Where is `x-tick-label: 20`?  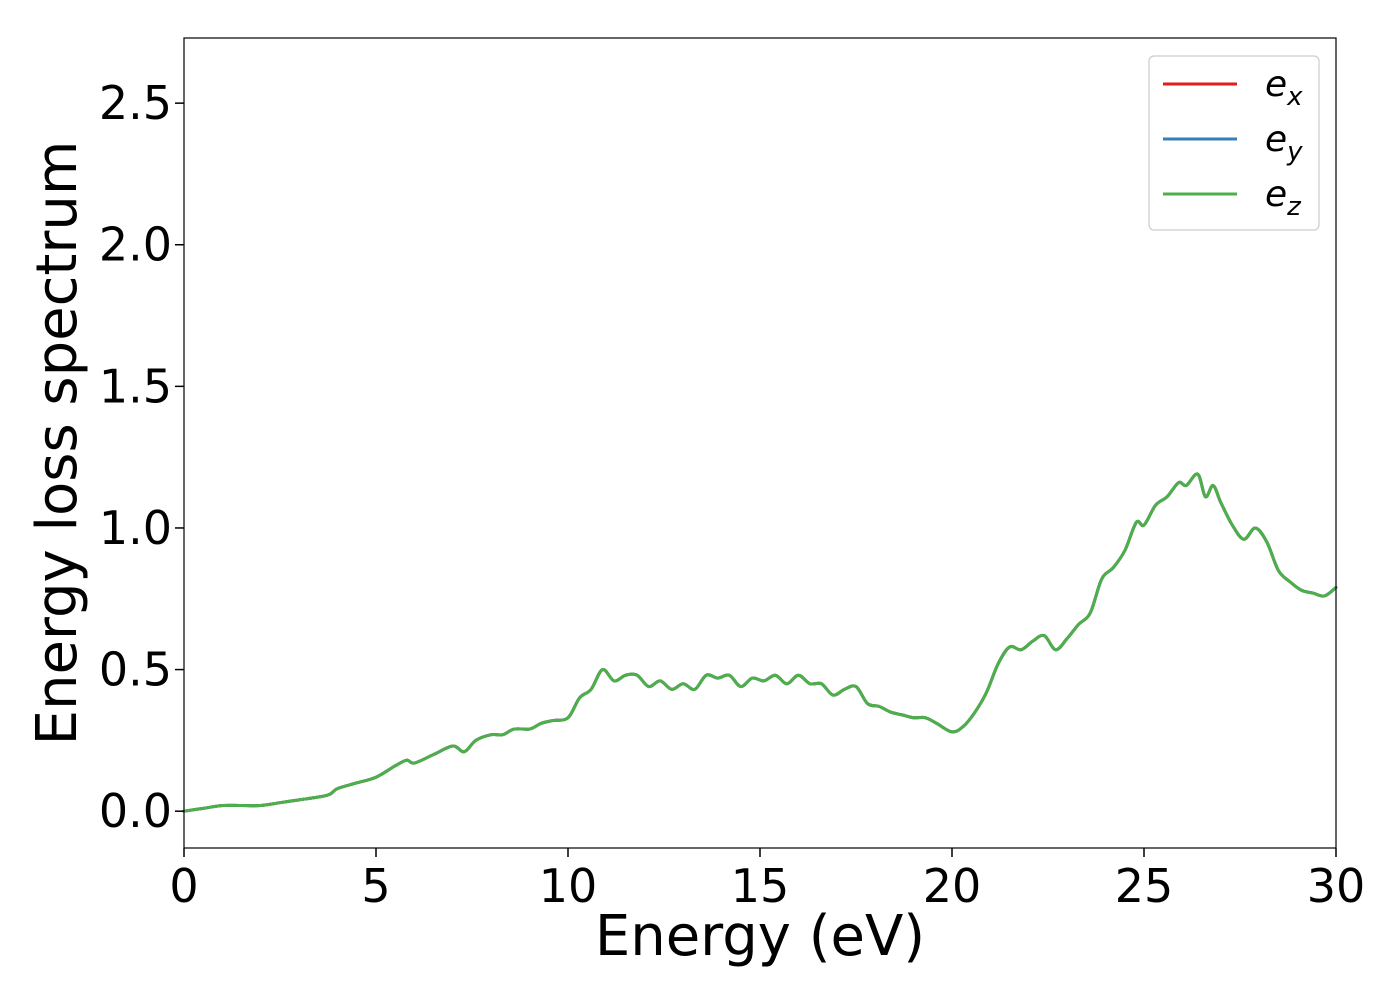
x-tick-label: 20 is located at coordinates (952, 886).